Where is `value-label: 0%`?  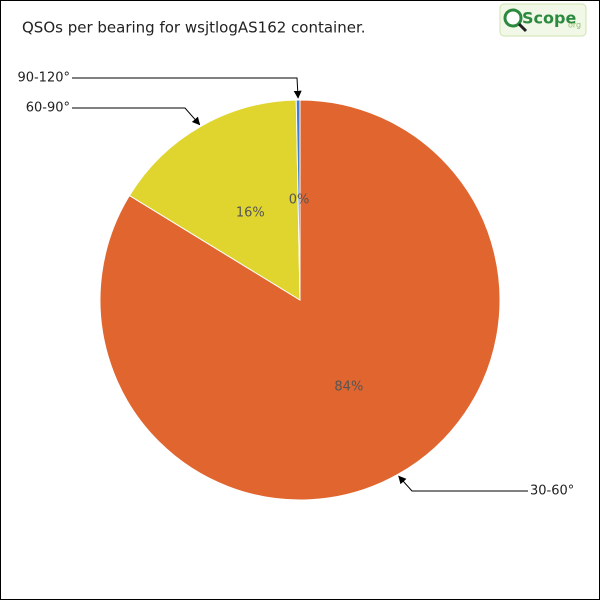 value-label: 0% is located at coordinates (299, 200).